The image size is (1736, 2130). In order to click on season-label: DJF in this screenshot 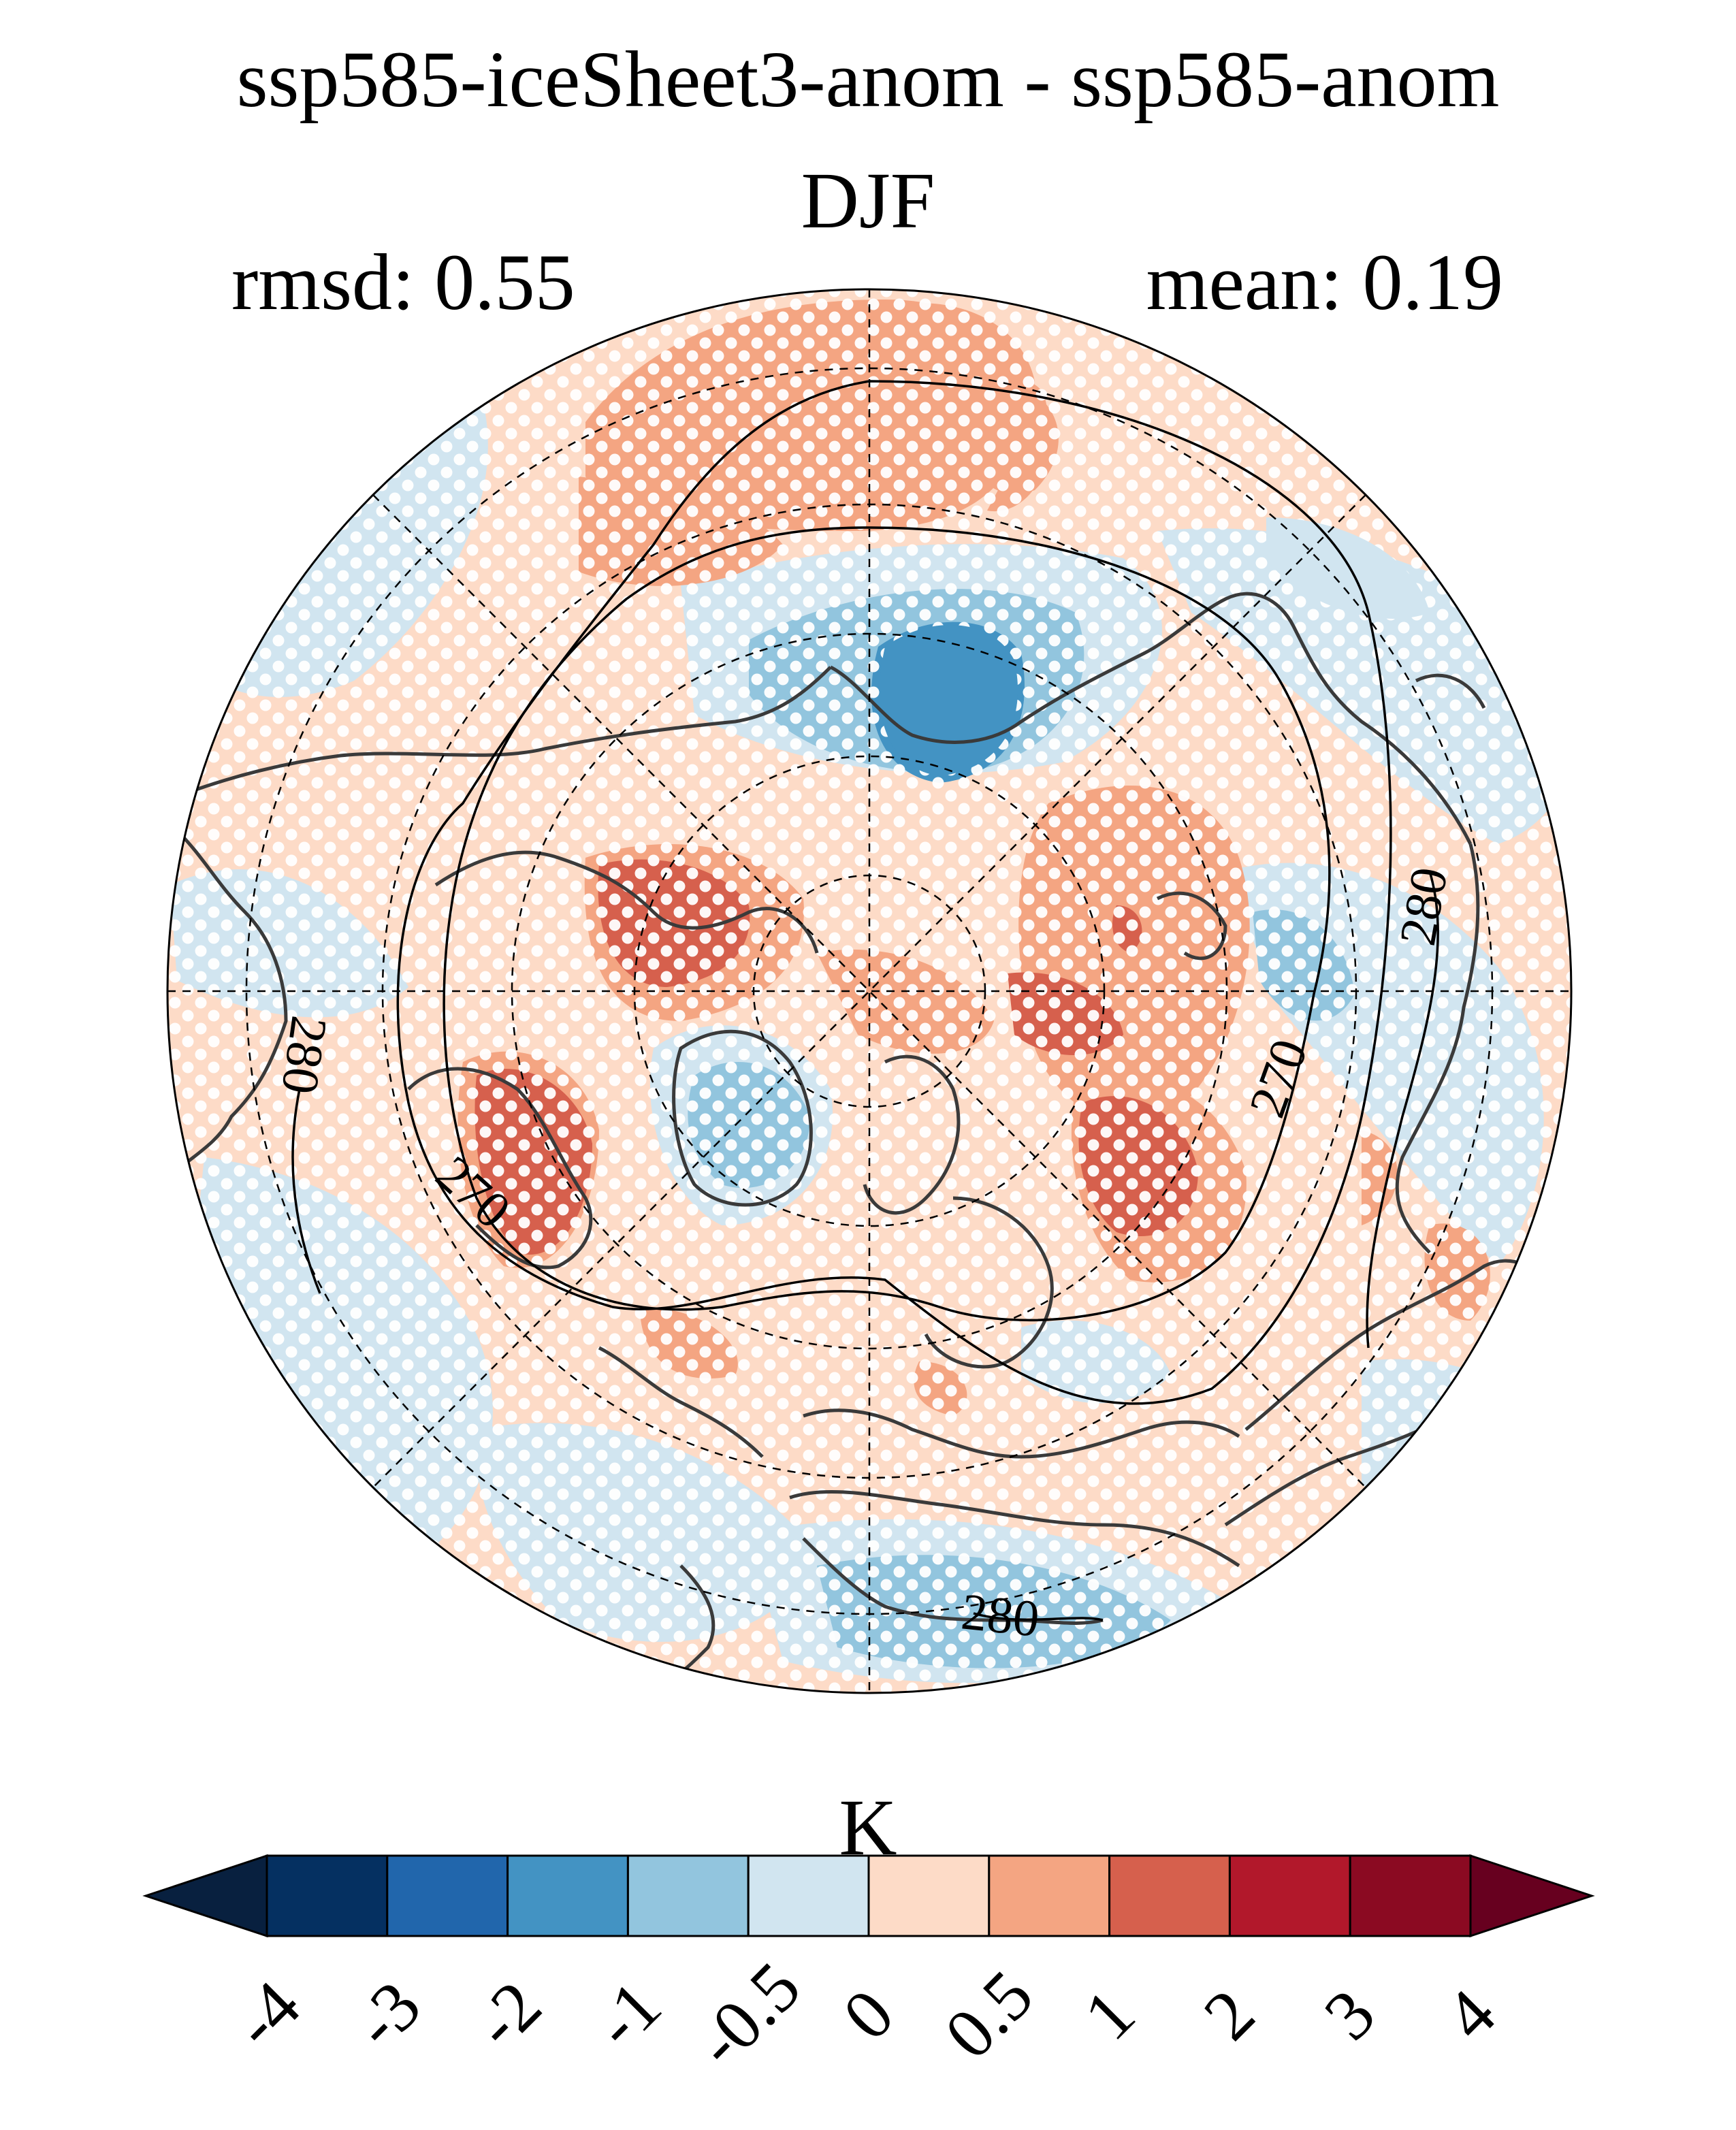, I will do `click(868, 200)`.